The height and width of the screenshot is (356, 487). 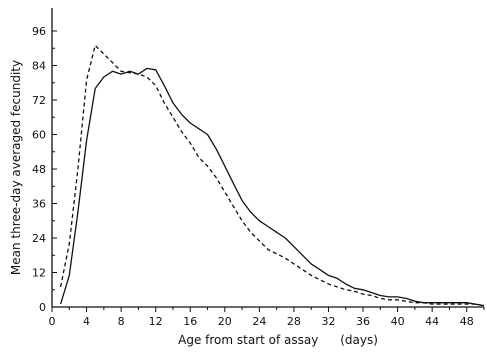 What do you see at coordinates (432, 321) in the screenshot?
I see `x-tick-label: 44` at bounding box center [432, 321].